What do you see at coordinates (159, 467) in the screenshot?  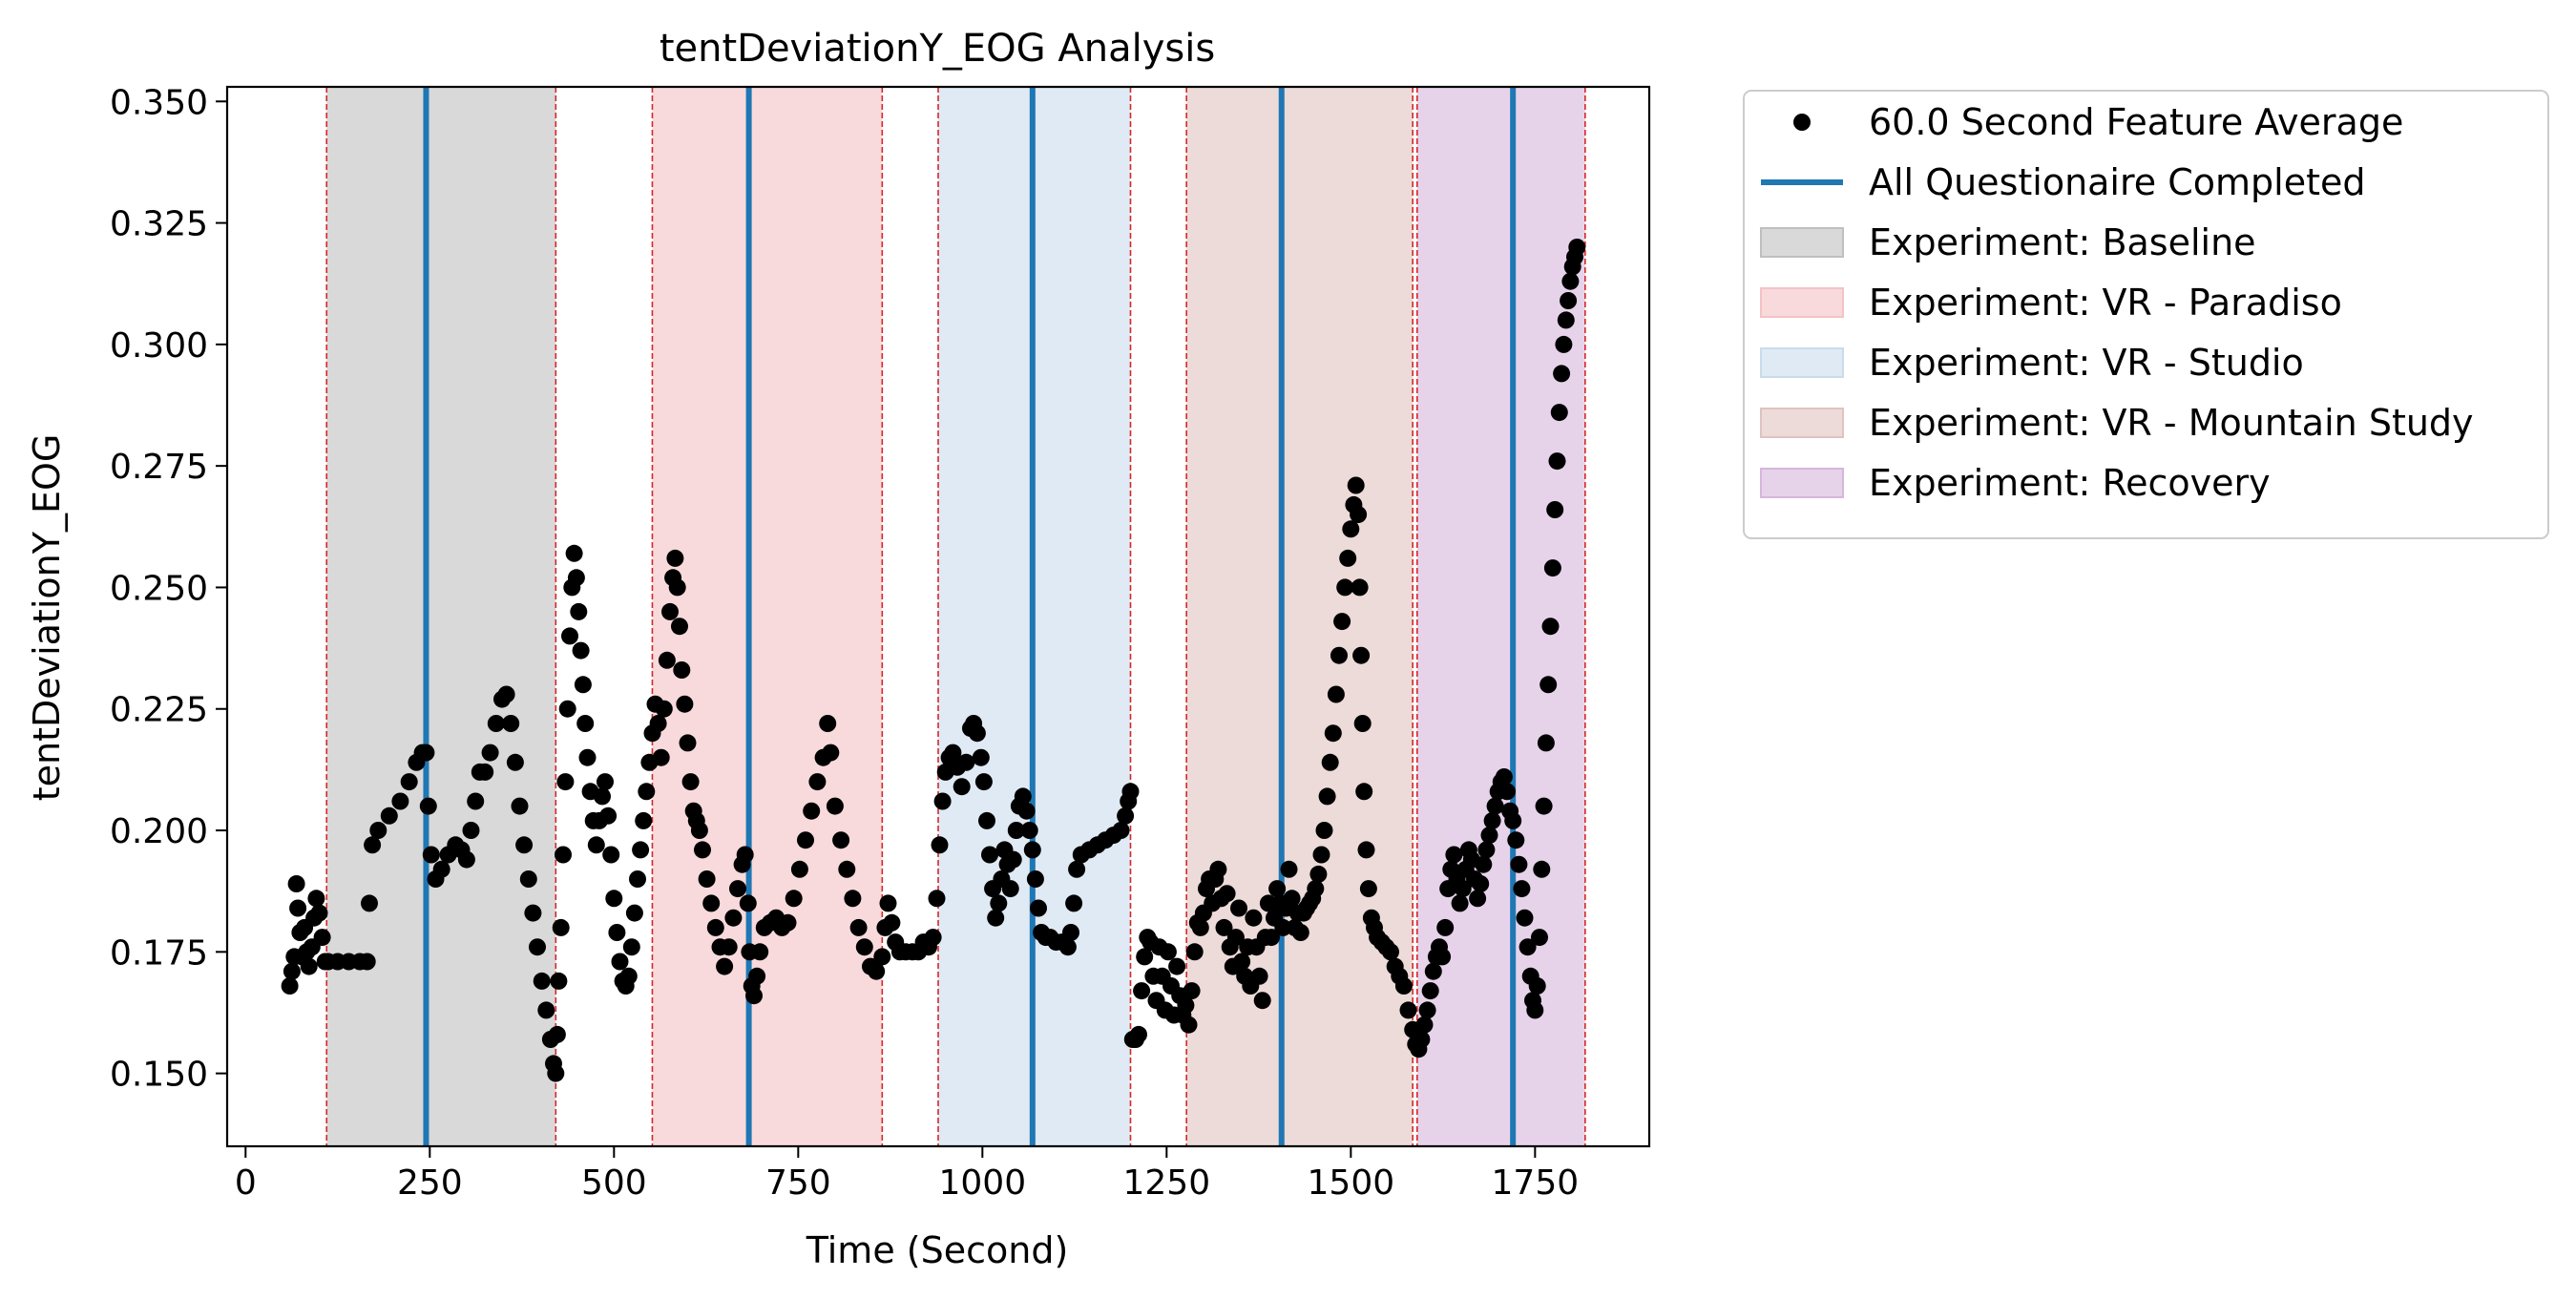 I see `y-tick-label: 0.275` at bounding box center [159, 467].